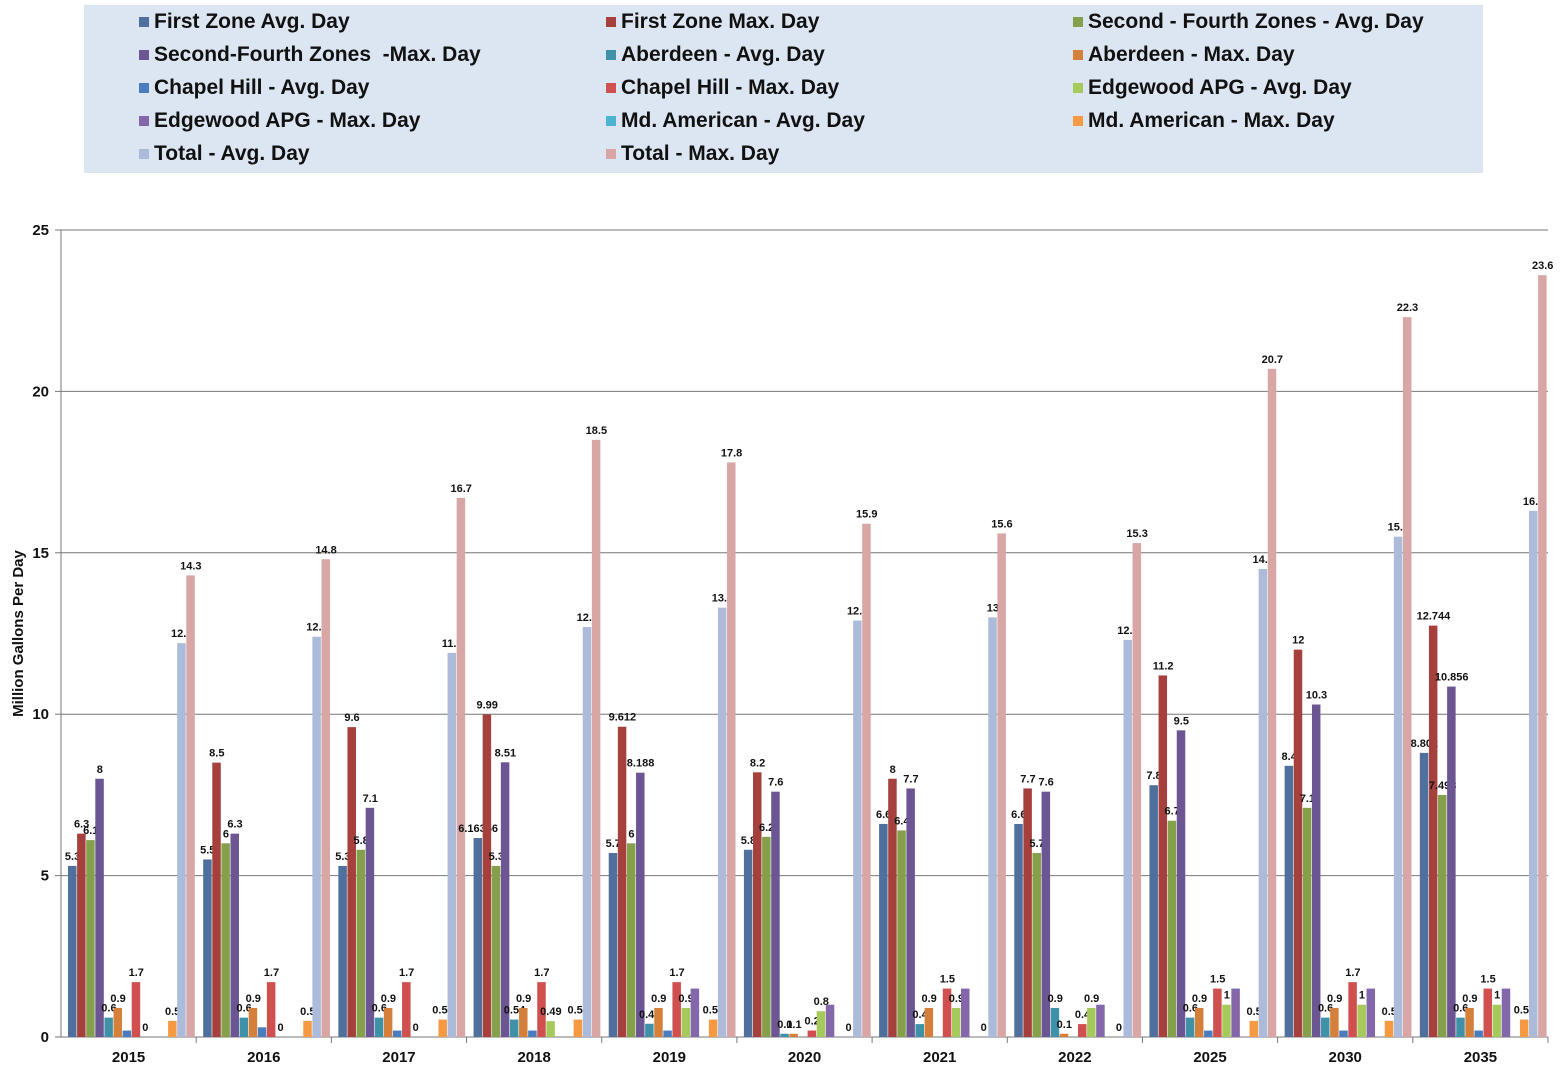 The height and width of the screenshot is (1069, 1560). Describe the element at coordinates (804, 1057) in the screenshot. I see `x-tick-label: 2020` at that location.